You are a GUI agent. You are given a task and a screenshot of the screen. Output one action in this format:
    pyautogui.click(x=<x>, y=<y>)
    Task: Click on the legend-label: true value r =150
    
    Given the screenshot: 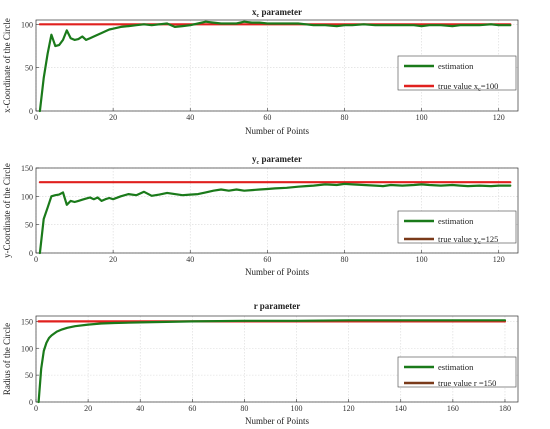 What is the action you would take?
    pyautogui.click(x=467, y=383)
    